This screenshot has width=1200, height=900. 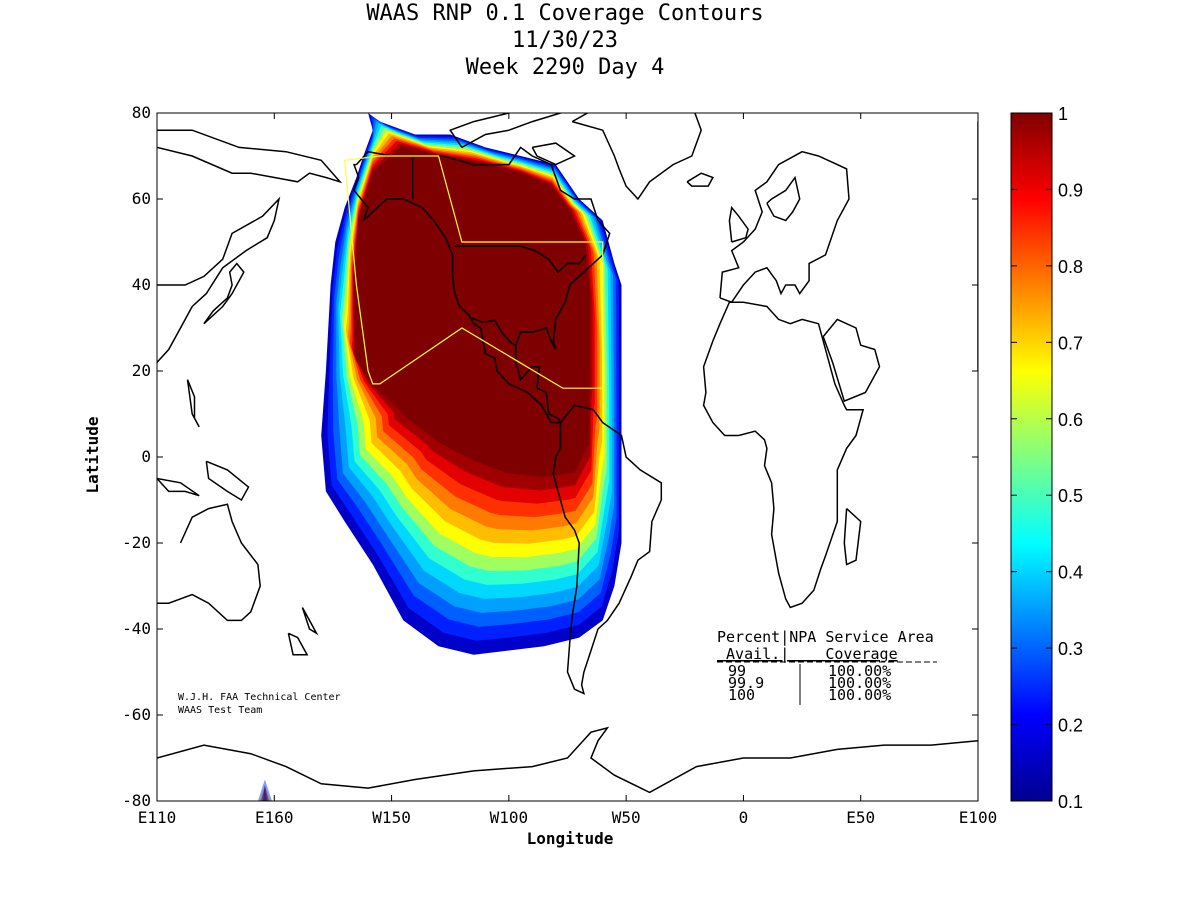 I want to click on x-tick-label: E160, so click(x=274, y=817).